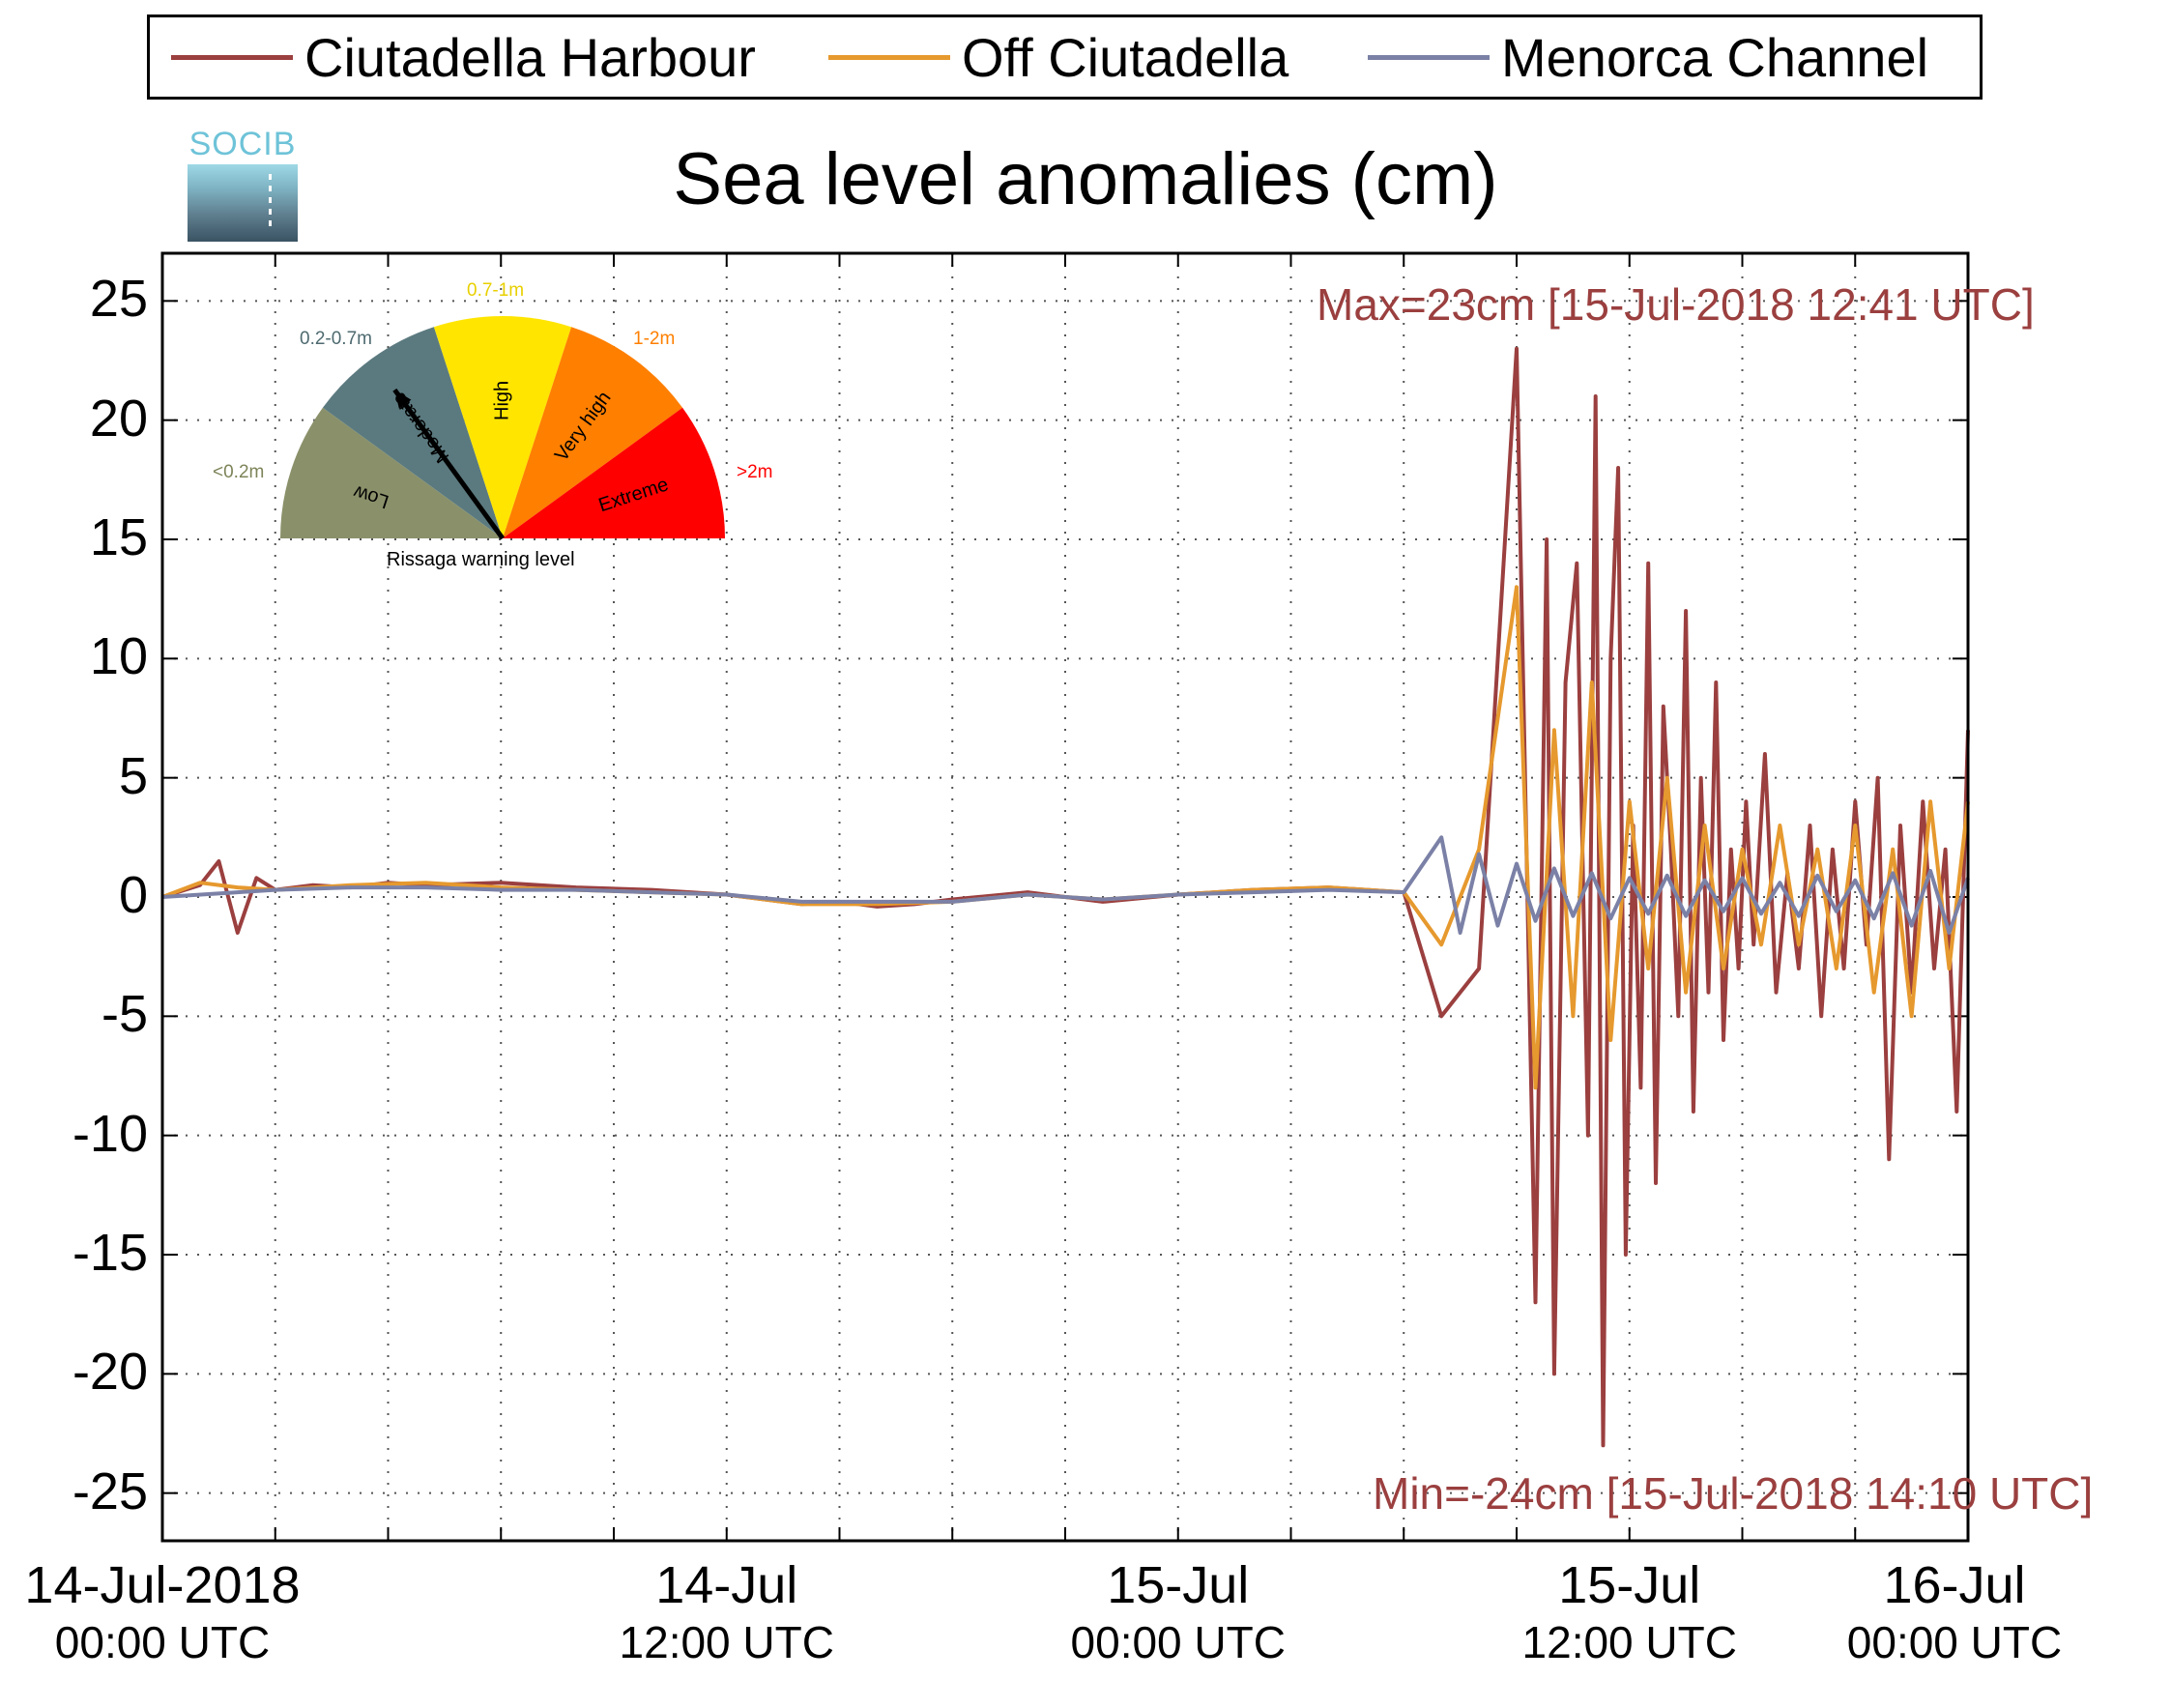 Image resolution: width=2171 pixels, height=1708 pixels. I want to click on y-tick-label: 10, so click(118, 656).